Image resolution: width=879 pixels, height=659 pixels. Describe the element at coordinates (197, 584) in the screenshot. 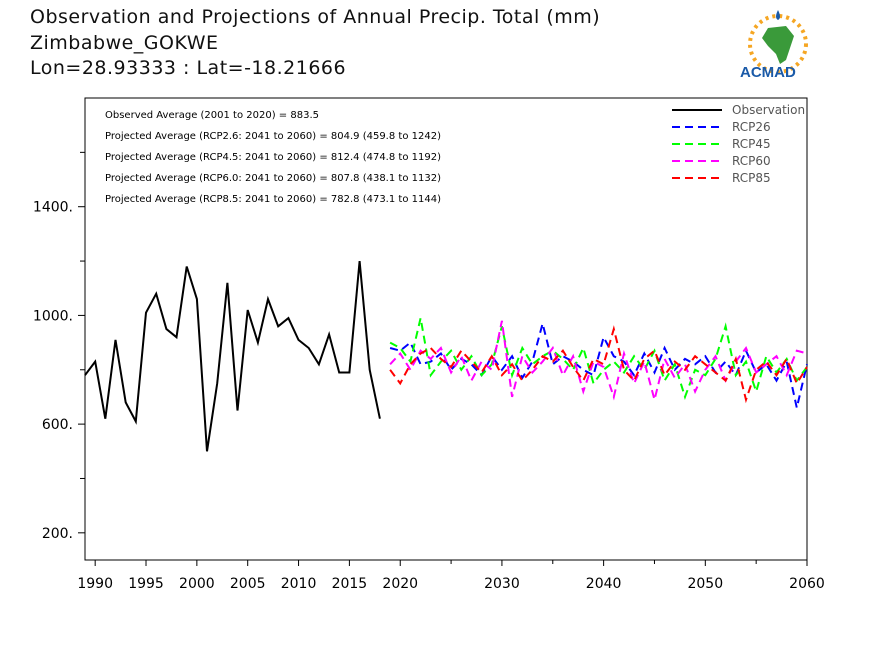

I see `x-tick-label: 2000` at that location.